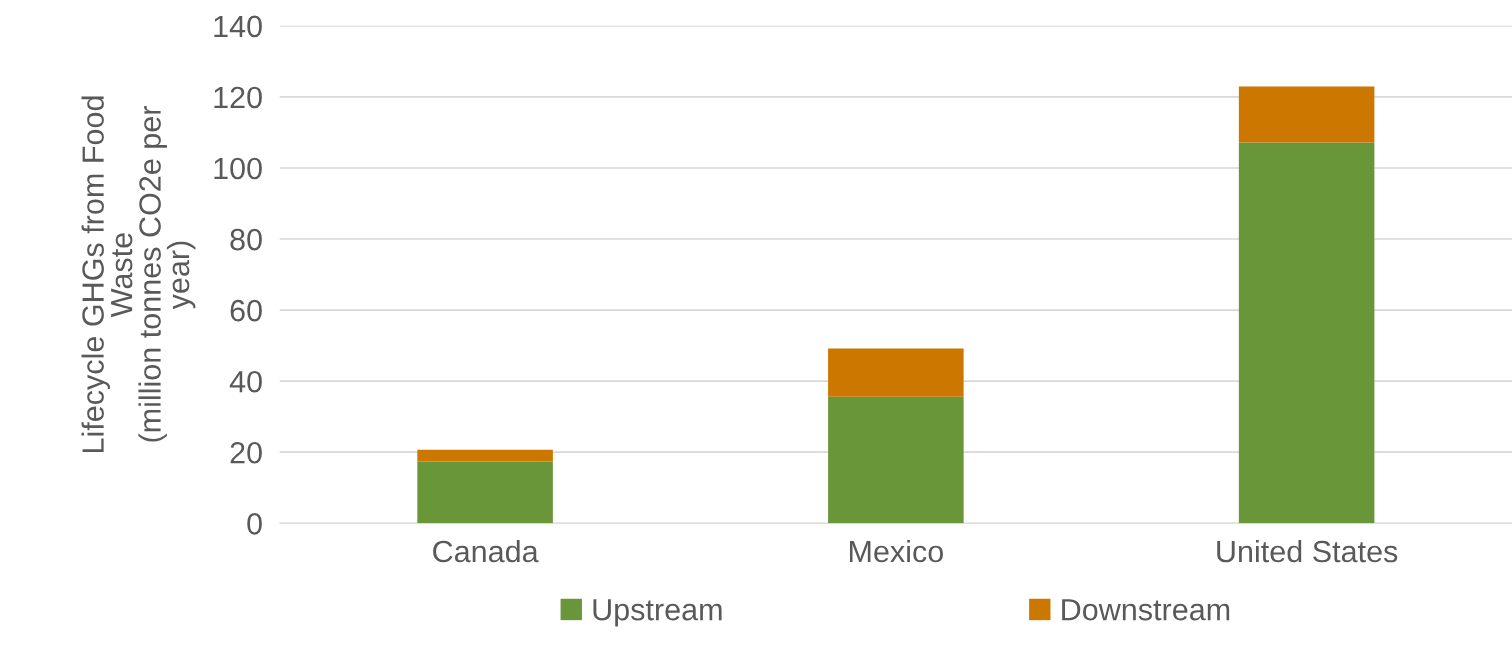  I want to click on y-tick-label: 140, so click(238, 26).